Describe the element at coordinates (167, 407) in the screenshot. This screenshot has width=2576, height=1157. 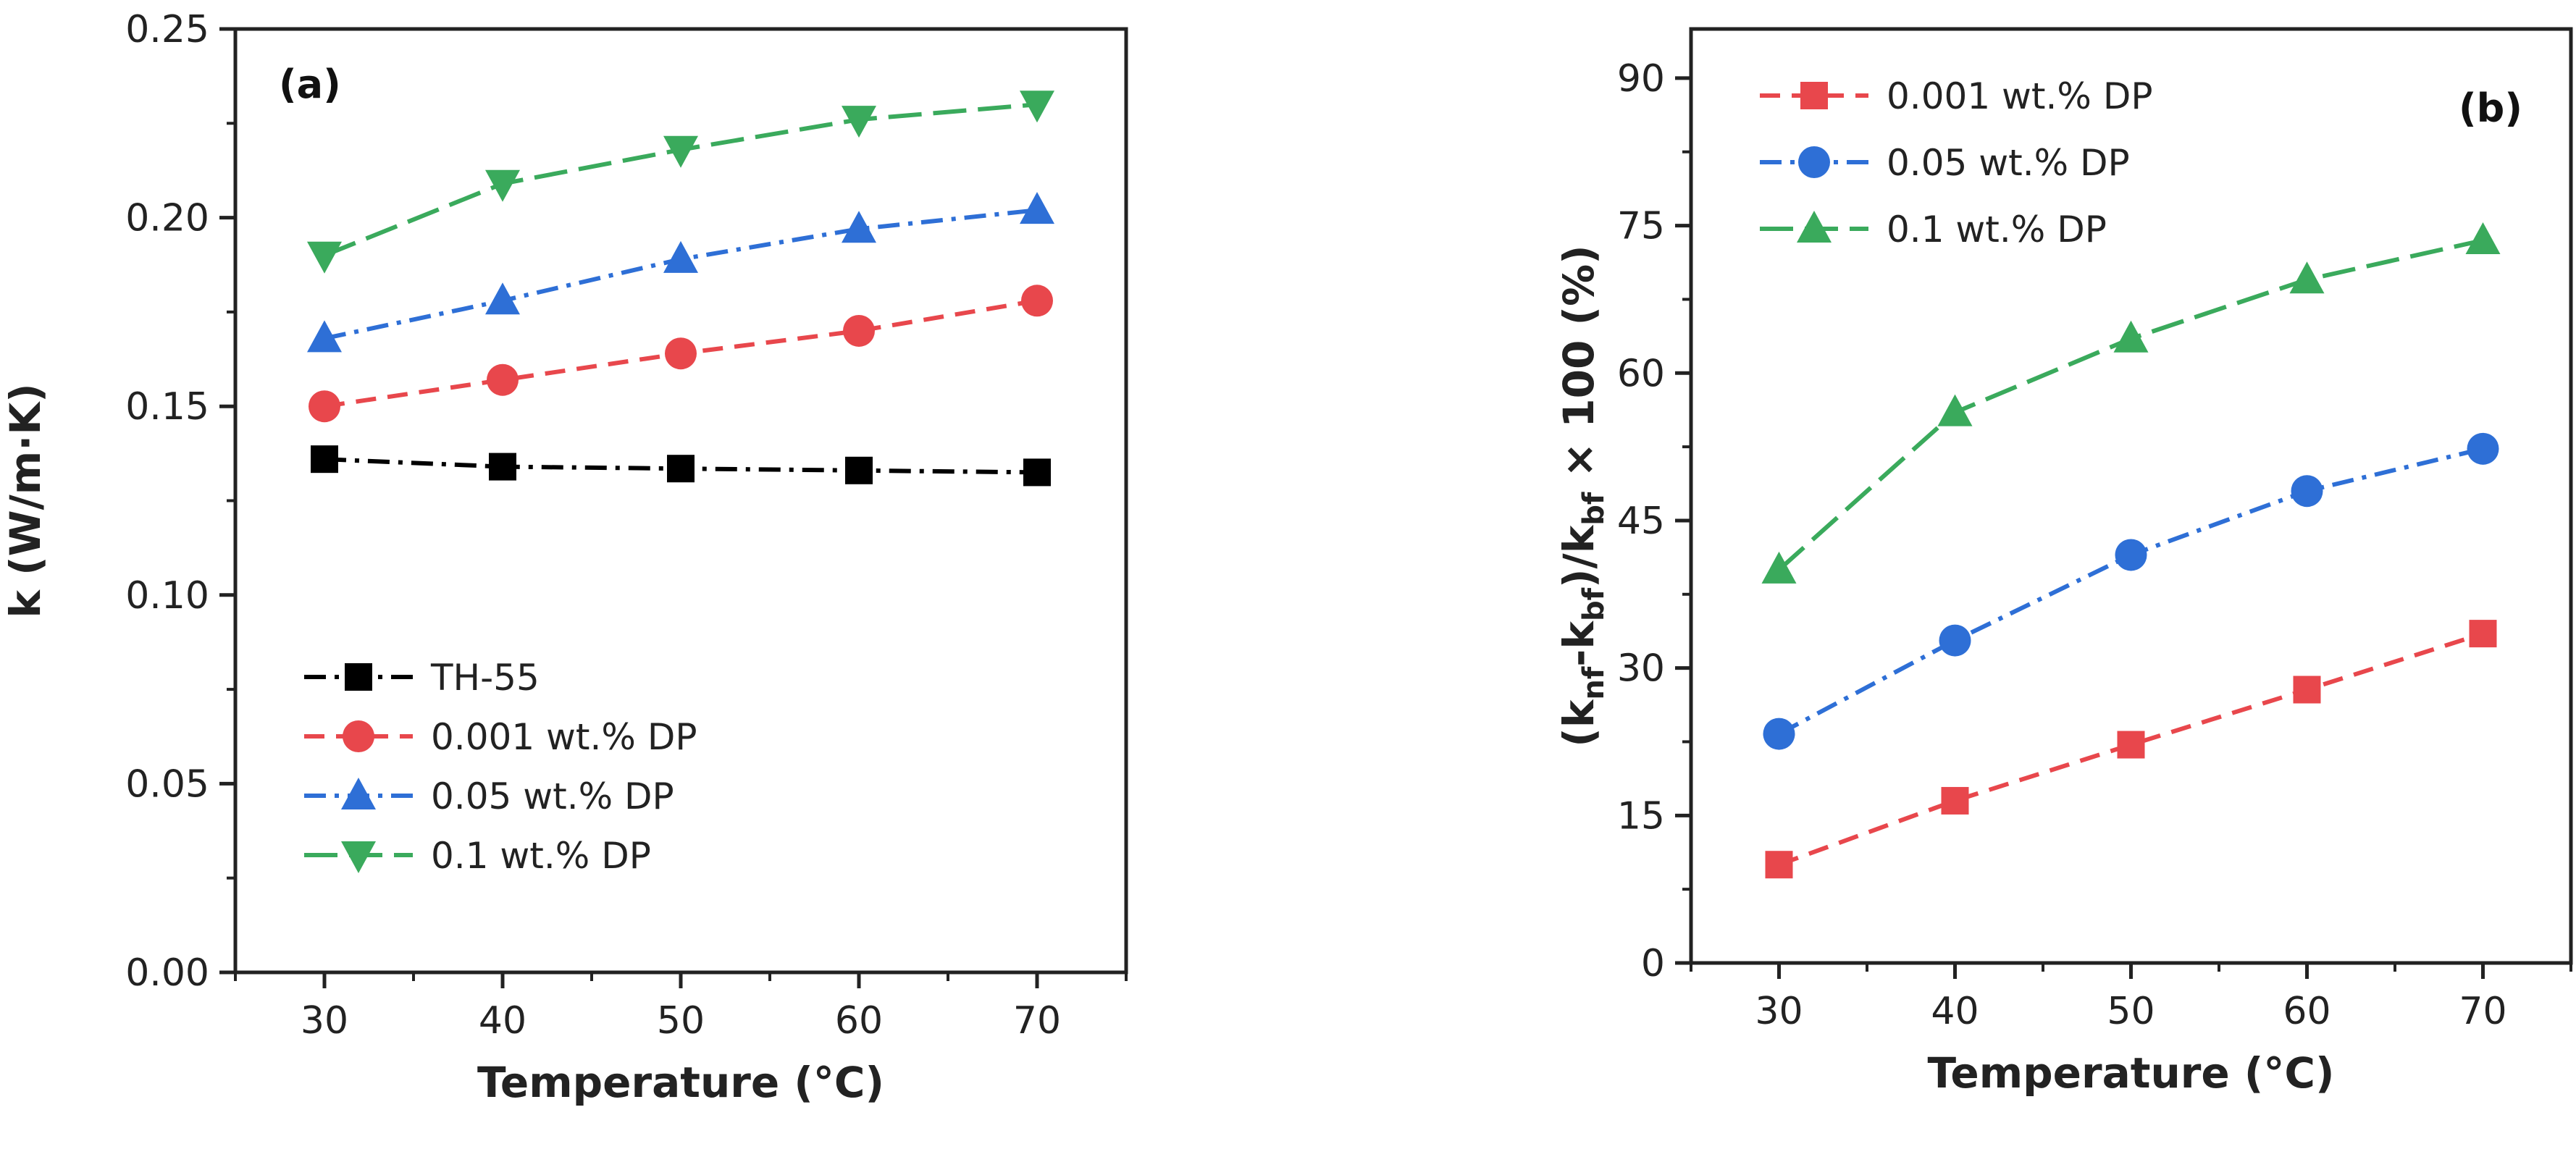
I see `y-tick-label: 0.15` at that location.